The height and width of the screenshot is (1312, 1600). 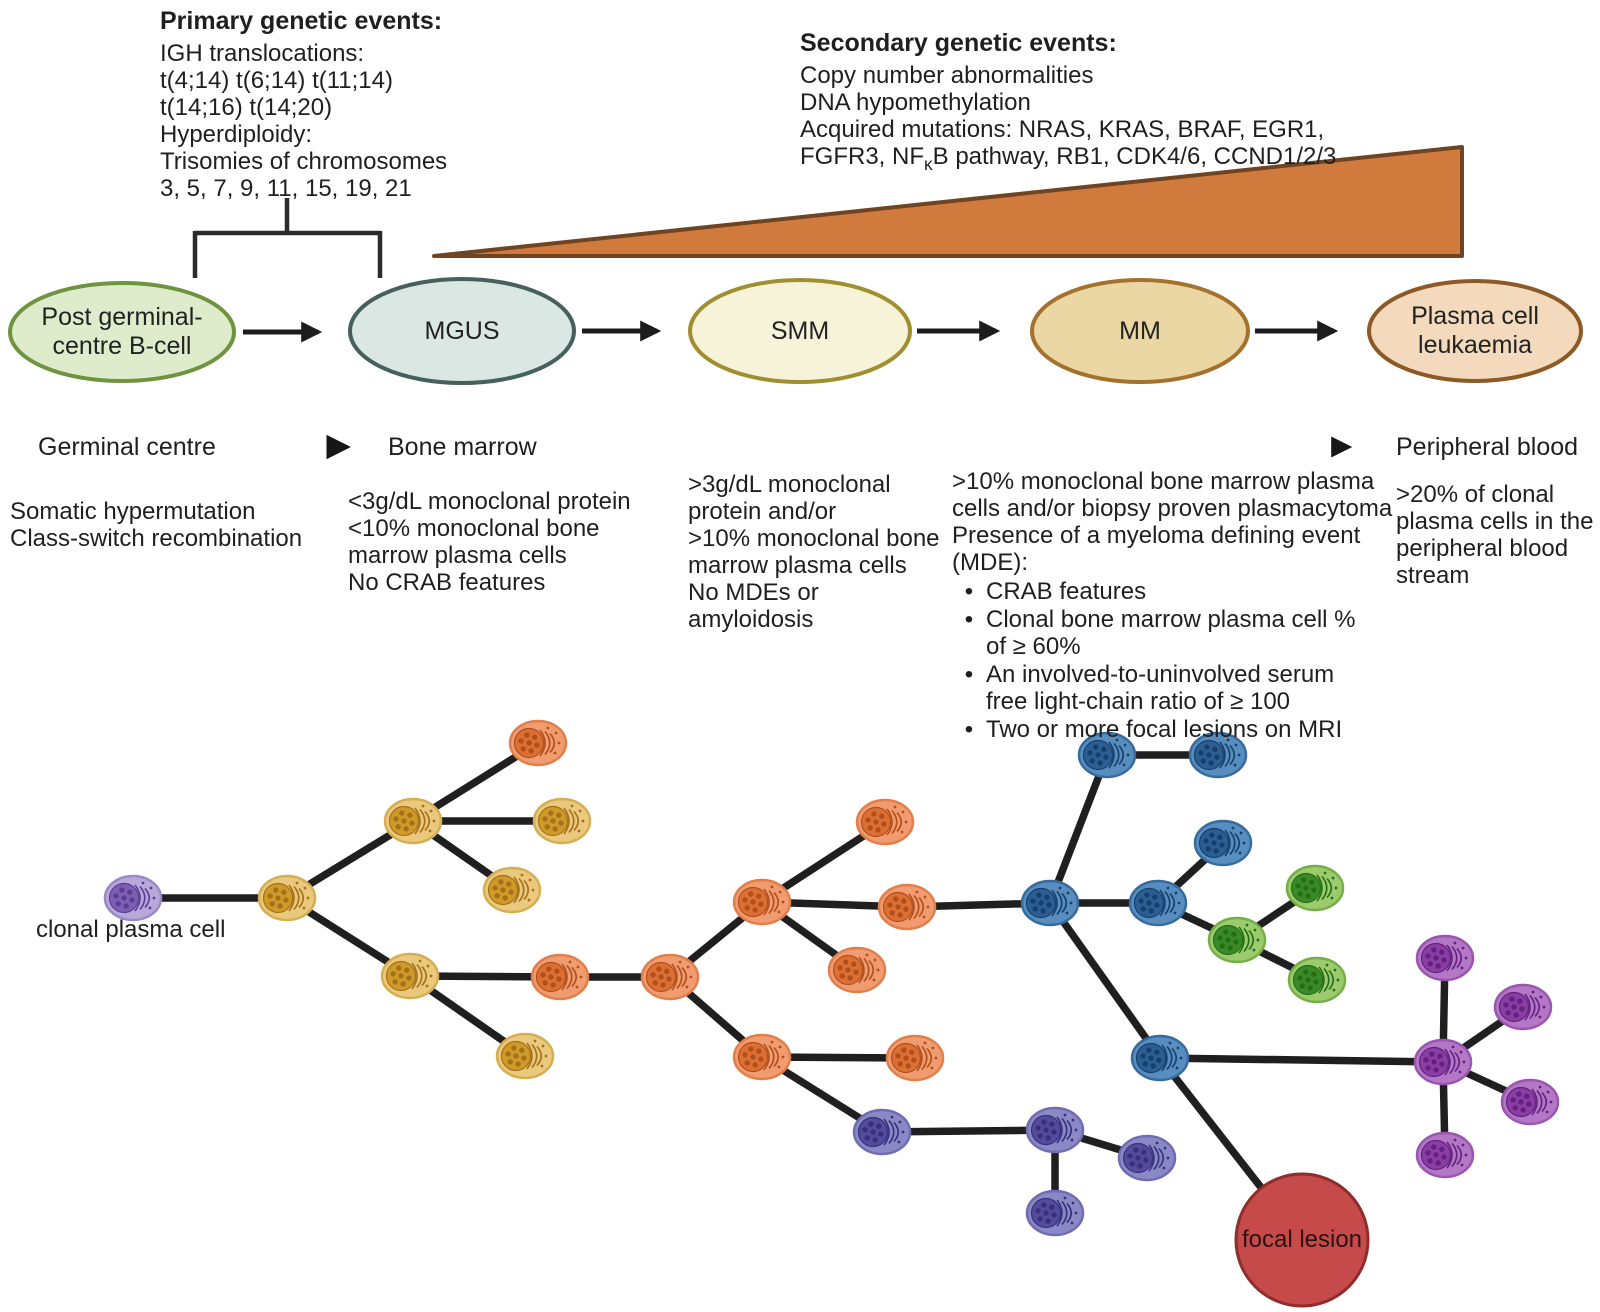 I want to click on plasma-cell-B2, so click(x=562, y=821).